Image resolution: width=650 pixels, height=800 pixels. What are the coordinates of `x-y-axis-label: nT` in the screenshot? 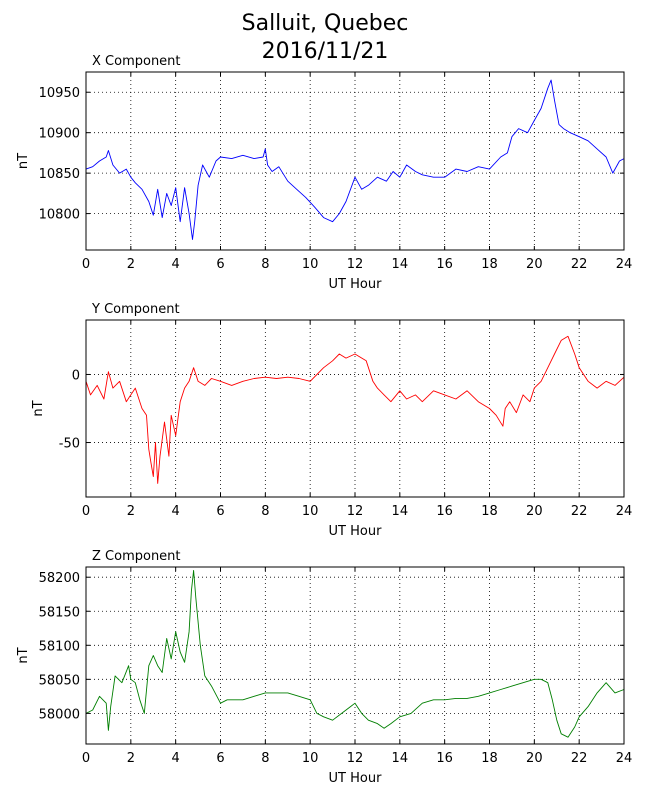 It's located at (23, 161).